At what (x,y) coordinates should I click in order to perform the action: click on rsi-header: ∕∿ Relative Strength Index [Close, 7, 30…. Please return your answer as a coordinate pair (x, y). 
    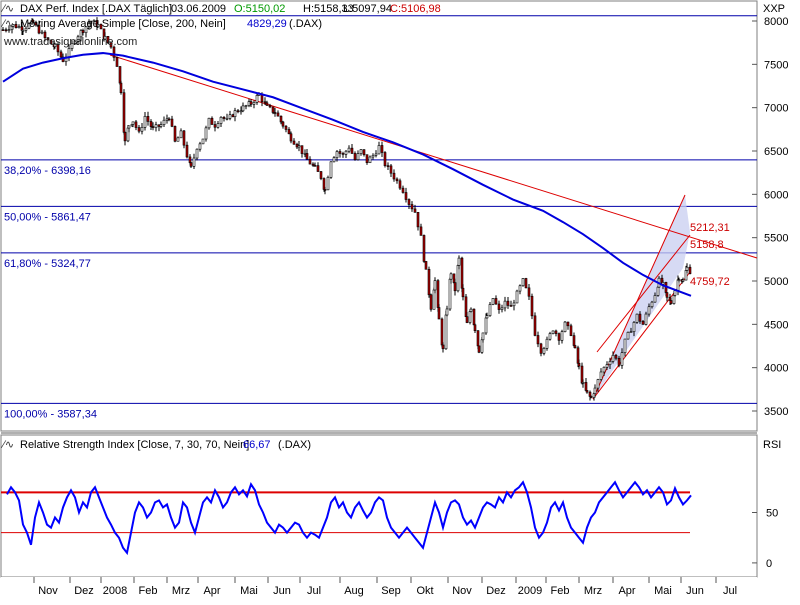
    Looking at the image, I should click on (390, 445).